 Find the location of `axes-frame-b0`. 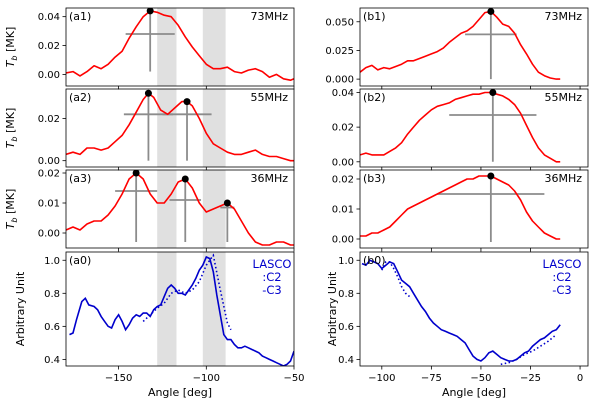

axes-frame-b0 is located at coordinates (474, 309).